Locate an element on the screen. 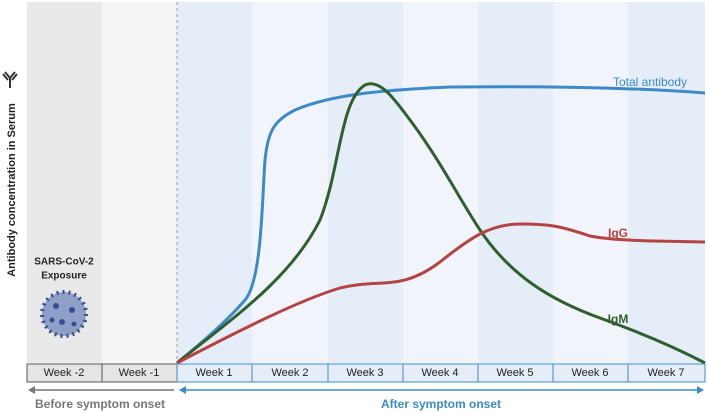 This screenshot has width=708, height=413. exposure-label: Exposure is located at coordinates (64, 276).